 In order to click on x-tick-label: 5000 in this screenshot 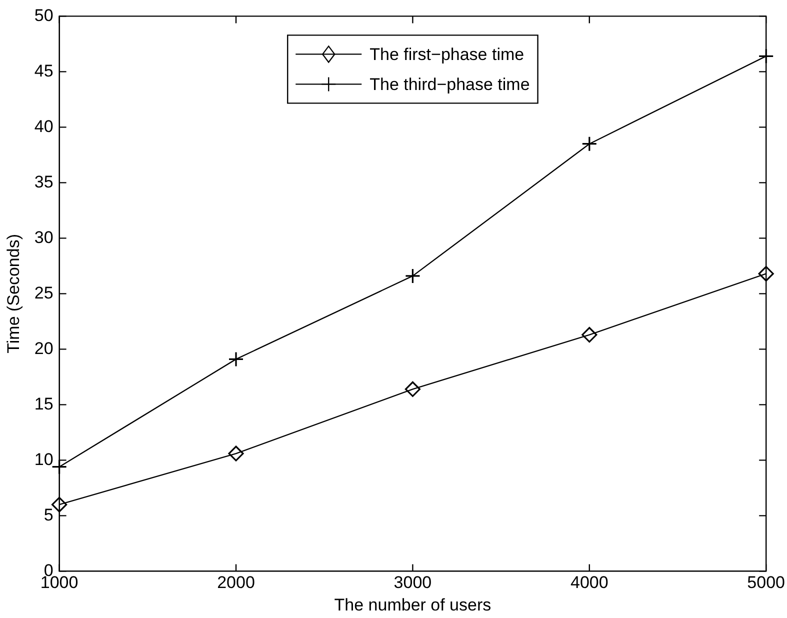, I will do `click(766, 582)`.